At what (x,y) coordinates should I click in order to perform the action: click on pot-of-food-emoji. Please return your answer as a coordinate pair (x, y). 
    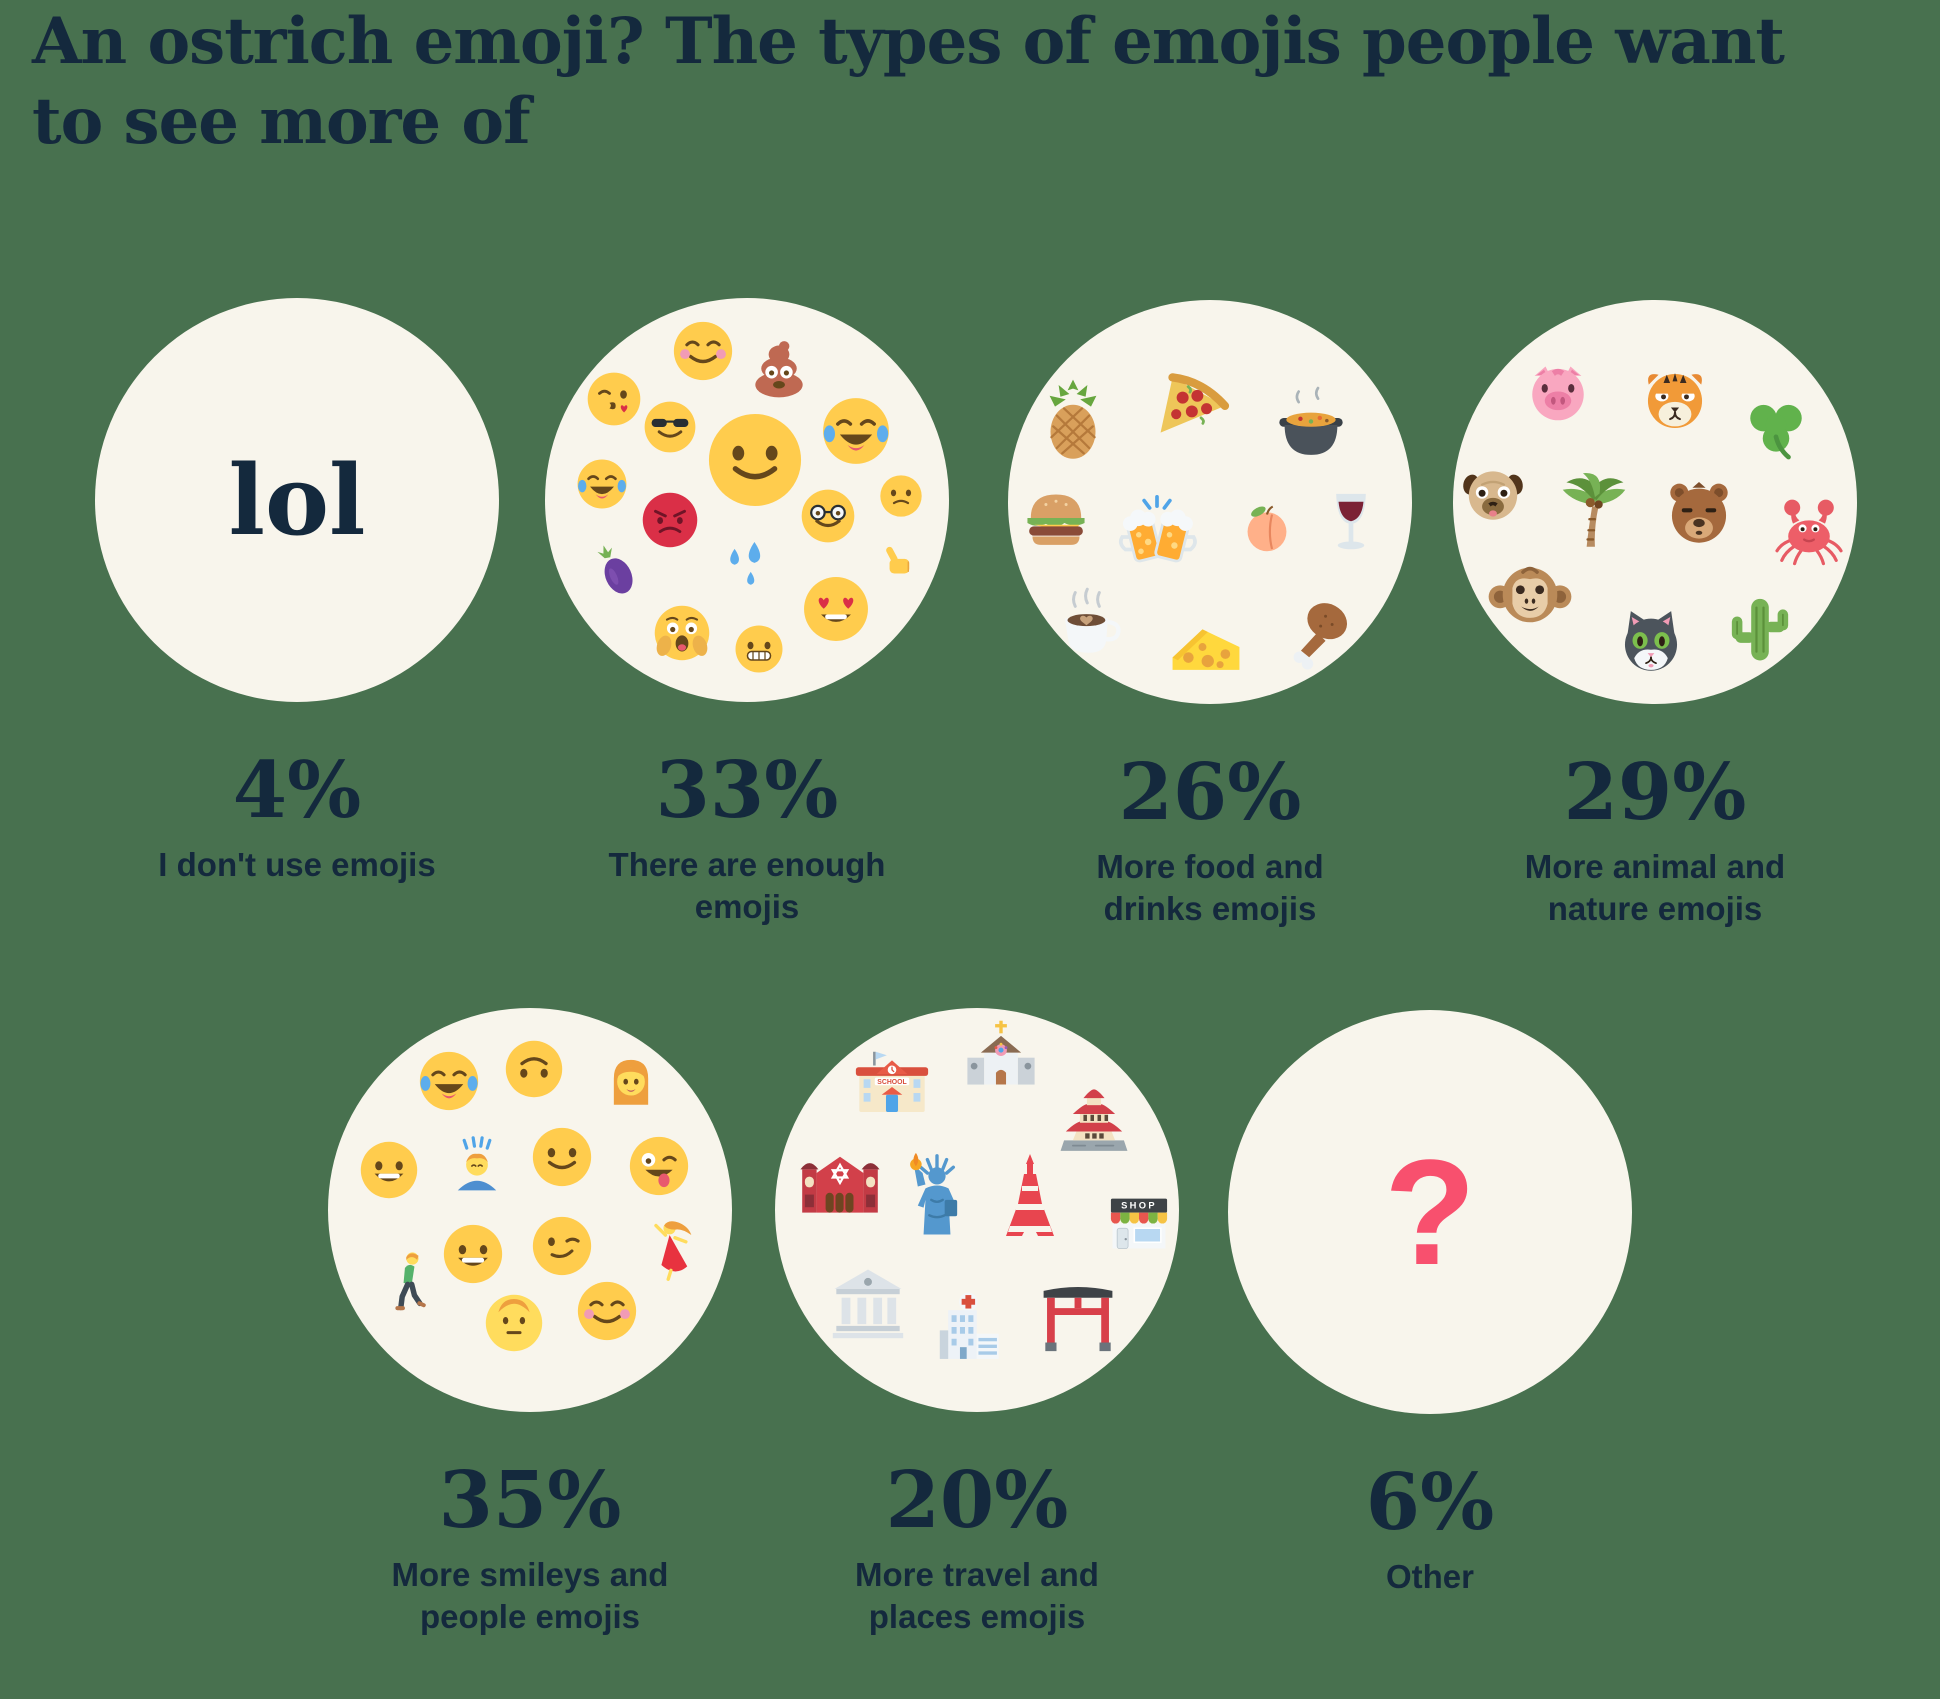
    Looking at the image, I should click on (1311, 425).